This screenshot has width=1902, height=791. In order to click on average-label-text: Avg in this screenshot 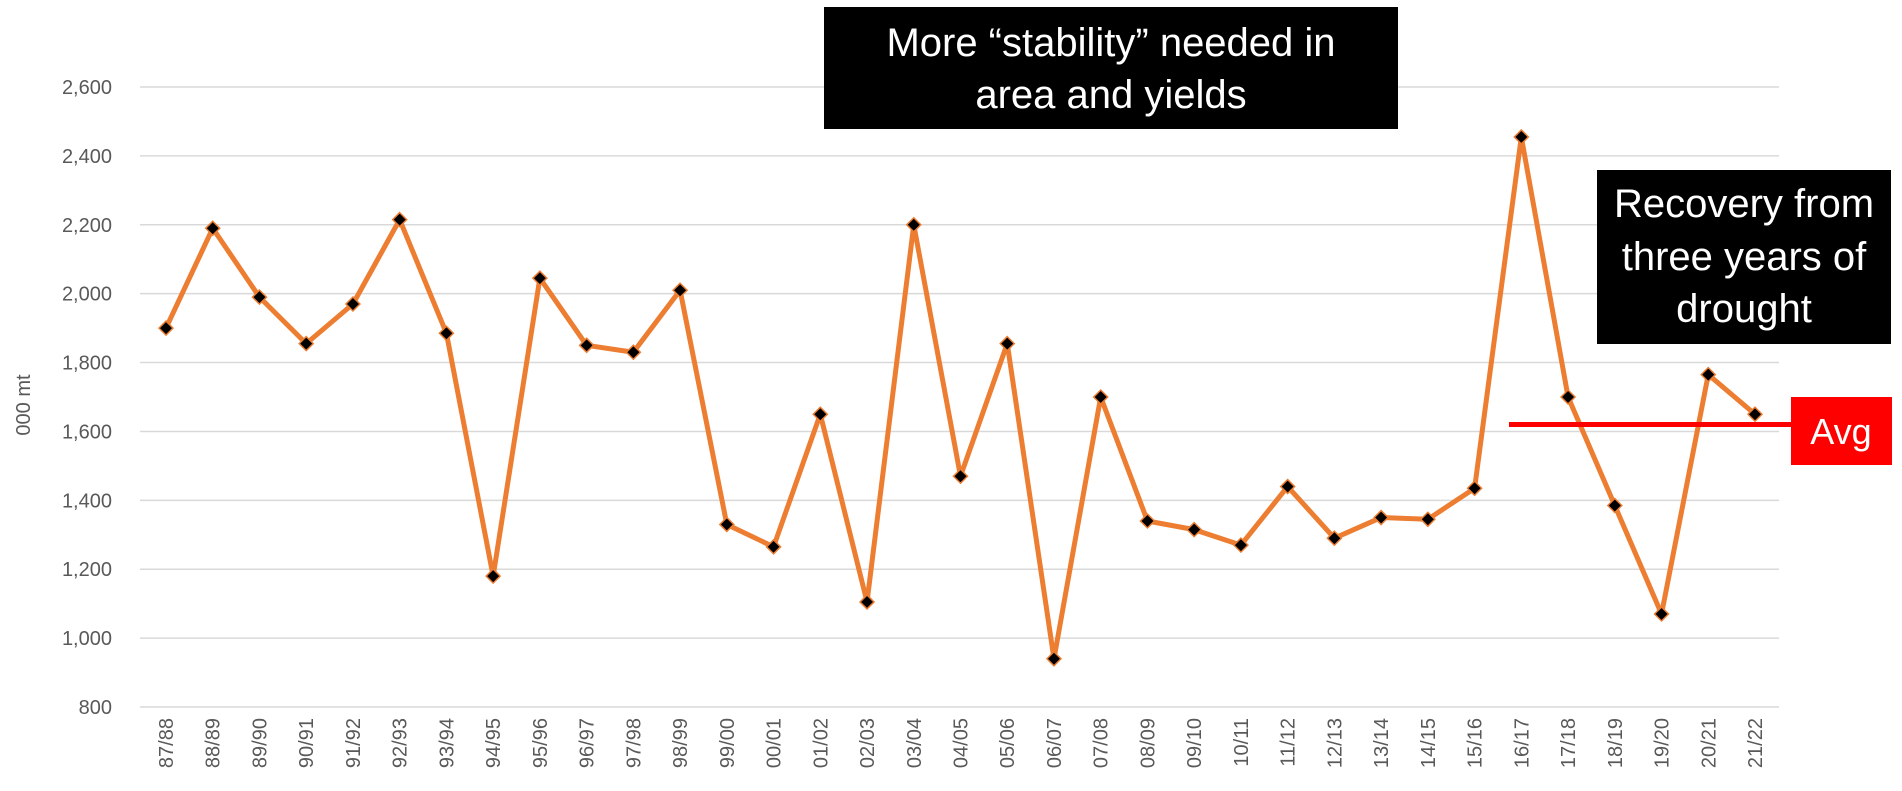, I will do `click(1840, 431)`.